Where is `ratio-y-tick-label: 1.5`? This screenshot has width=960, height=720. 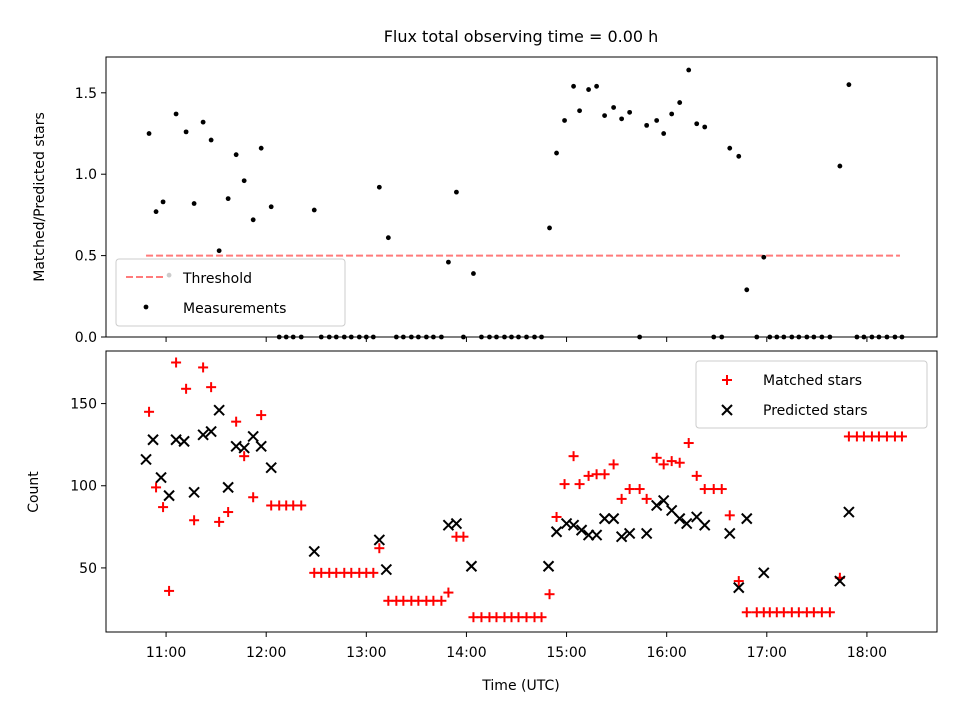
ratio-y-tick-label: 1.5 is located at coordinates (86, 94).